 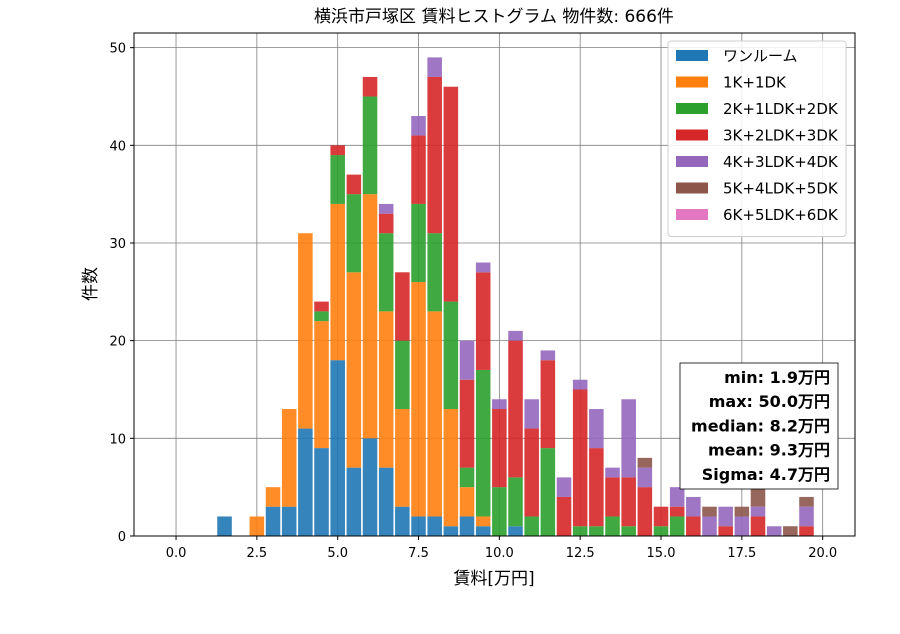 What do you see at coordinates (418, 553) in the screenshot?
I see `x-tick-label: 7.5` at bounding box center [418, 553].